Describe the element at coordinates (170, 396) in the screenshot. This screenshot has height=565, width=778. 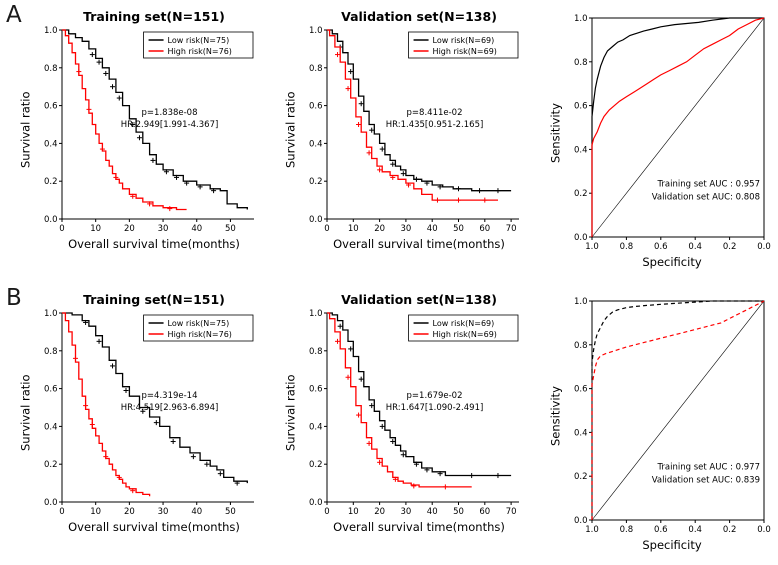
I see `stats-text: p=4.319e-14` at that location.